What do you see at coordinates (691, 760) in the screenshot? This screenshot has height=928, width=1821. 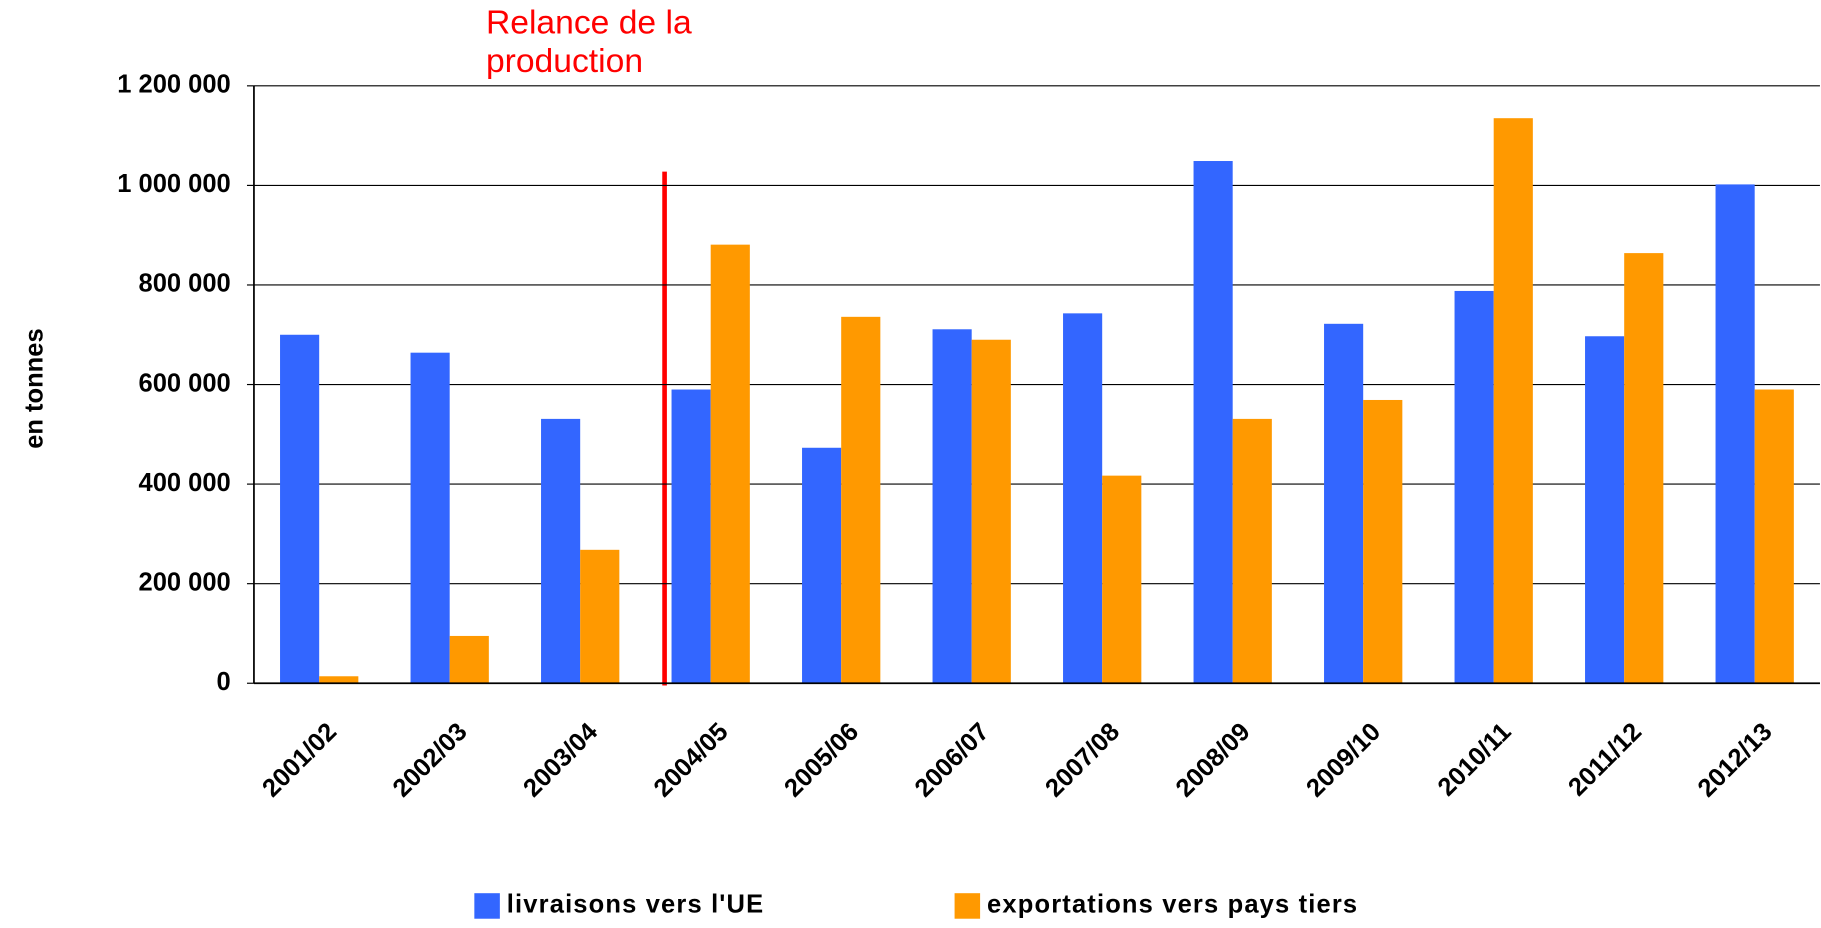 I see `x-tick-label: 2004/05` at bounding box center [691, 760].